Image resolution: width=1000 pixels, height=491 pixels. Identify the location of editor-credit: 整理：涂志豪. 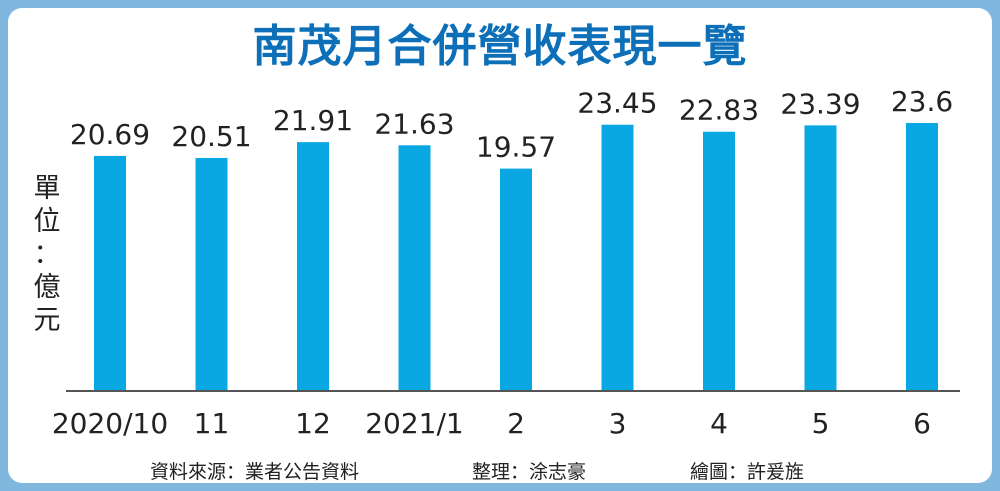
(529, 472).